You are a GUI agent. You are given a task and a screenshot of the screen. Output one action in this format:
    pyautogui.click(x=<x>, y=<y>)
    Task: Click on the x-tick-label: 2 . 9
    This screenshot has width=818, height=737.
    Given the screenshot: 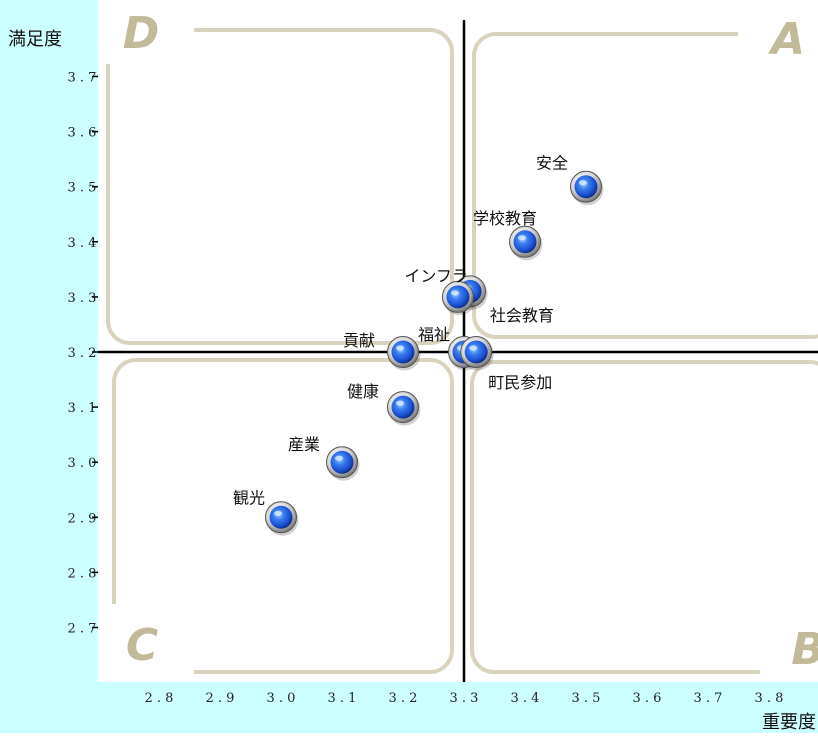 What is the action you would take?
    pyautogui.click(x=220, y=698)
    